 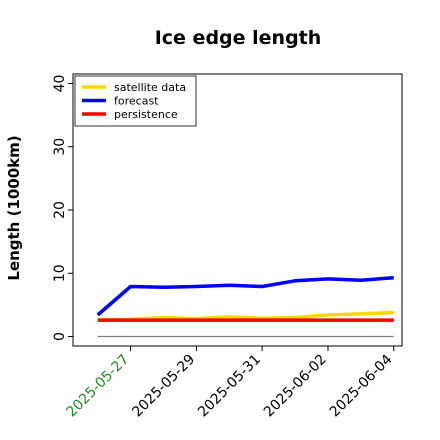 What do you see at coordinates (136, 101) in the screenshot?
I see `legend-label: forecast` at bounding box center [136, 101].